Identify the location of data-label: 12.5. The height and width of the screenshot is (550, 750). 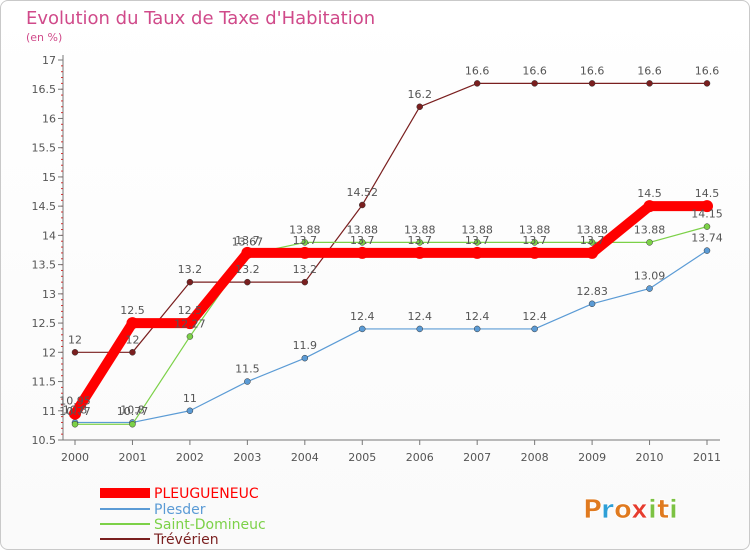
(190, 310).